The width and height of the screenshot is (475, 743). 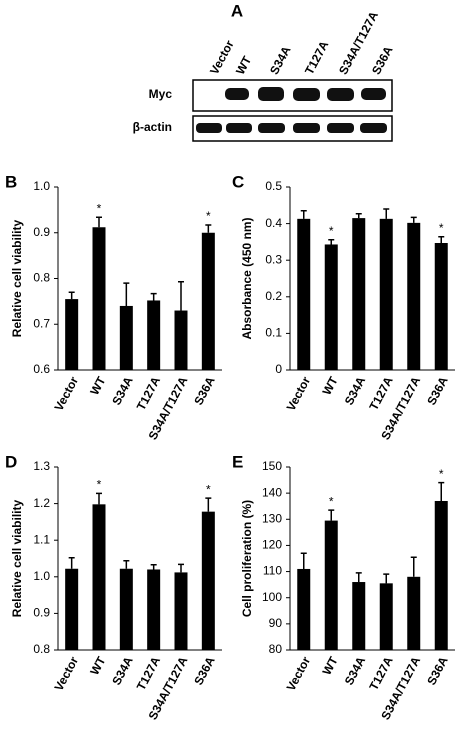 What do you see at coordinates (278, 369) in the screenshot?
I see `y-tick-label: 0` at bounding box center [278, 369].